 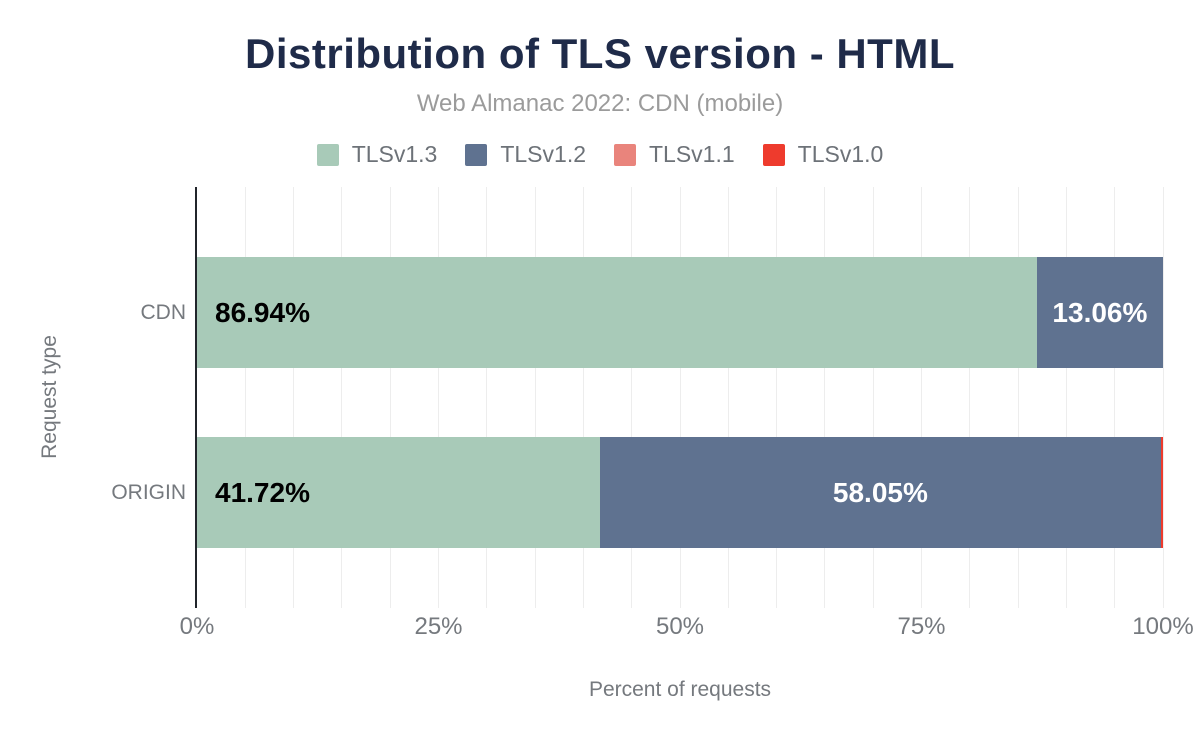 I want to click on bar-value-label: 58.05%, so click(x=880, y=492).